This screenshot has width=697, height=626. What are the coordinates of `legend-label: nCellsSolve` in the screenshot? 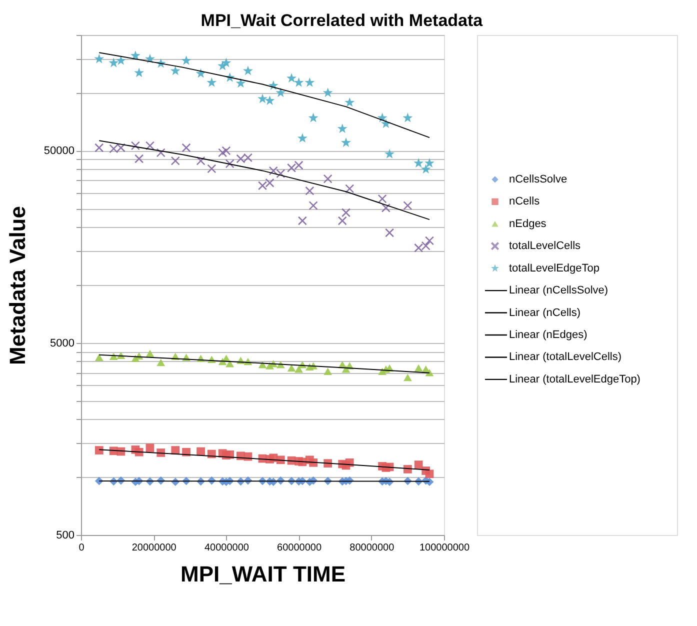 It's located at (538, 179).